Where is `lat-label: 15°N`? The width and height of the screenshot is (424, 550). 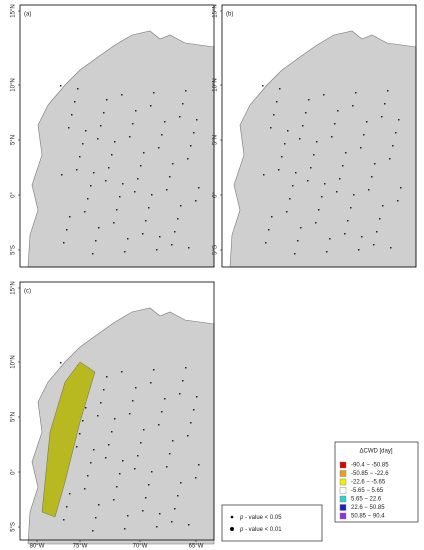 lat-label: 15°N is located at coordinates (14, 10).